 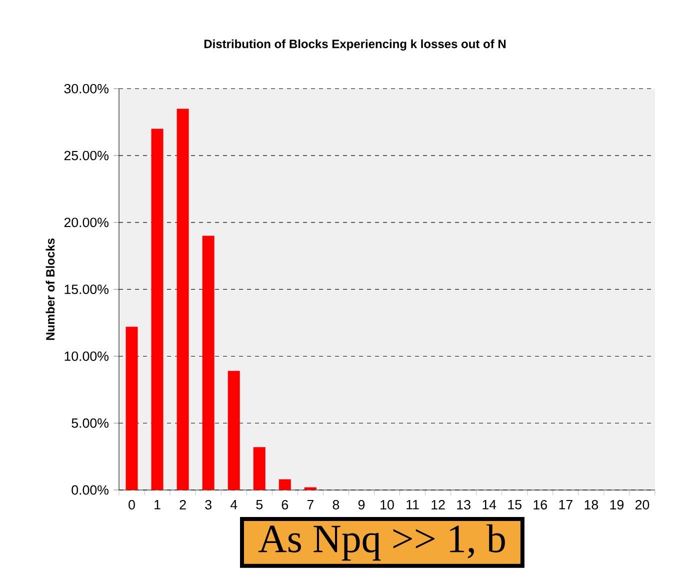 I want to click on x-tick-label: 9, so click(x=361, y=505).